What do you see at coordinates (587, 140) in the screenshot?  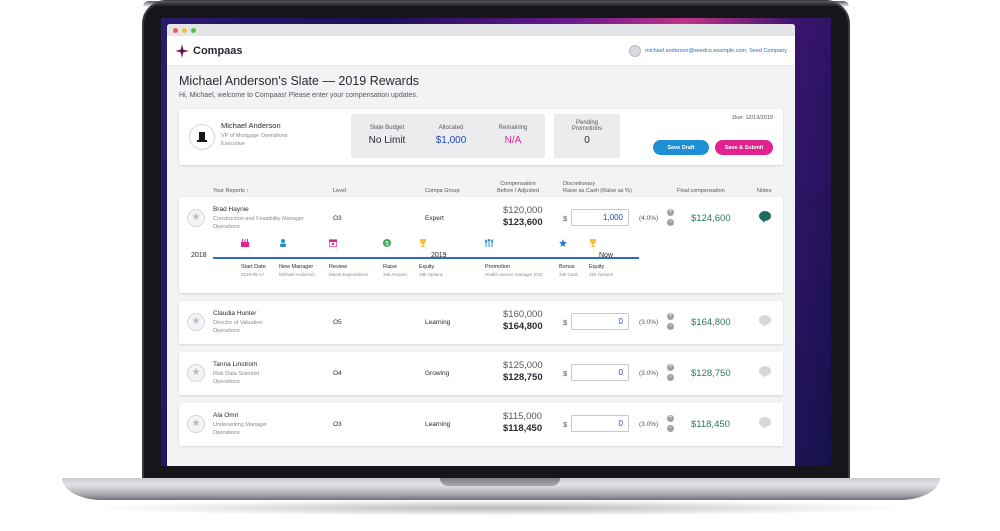 I see `pending-promotions-value: 0` at bounding box center [587, 140].